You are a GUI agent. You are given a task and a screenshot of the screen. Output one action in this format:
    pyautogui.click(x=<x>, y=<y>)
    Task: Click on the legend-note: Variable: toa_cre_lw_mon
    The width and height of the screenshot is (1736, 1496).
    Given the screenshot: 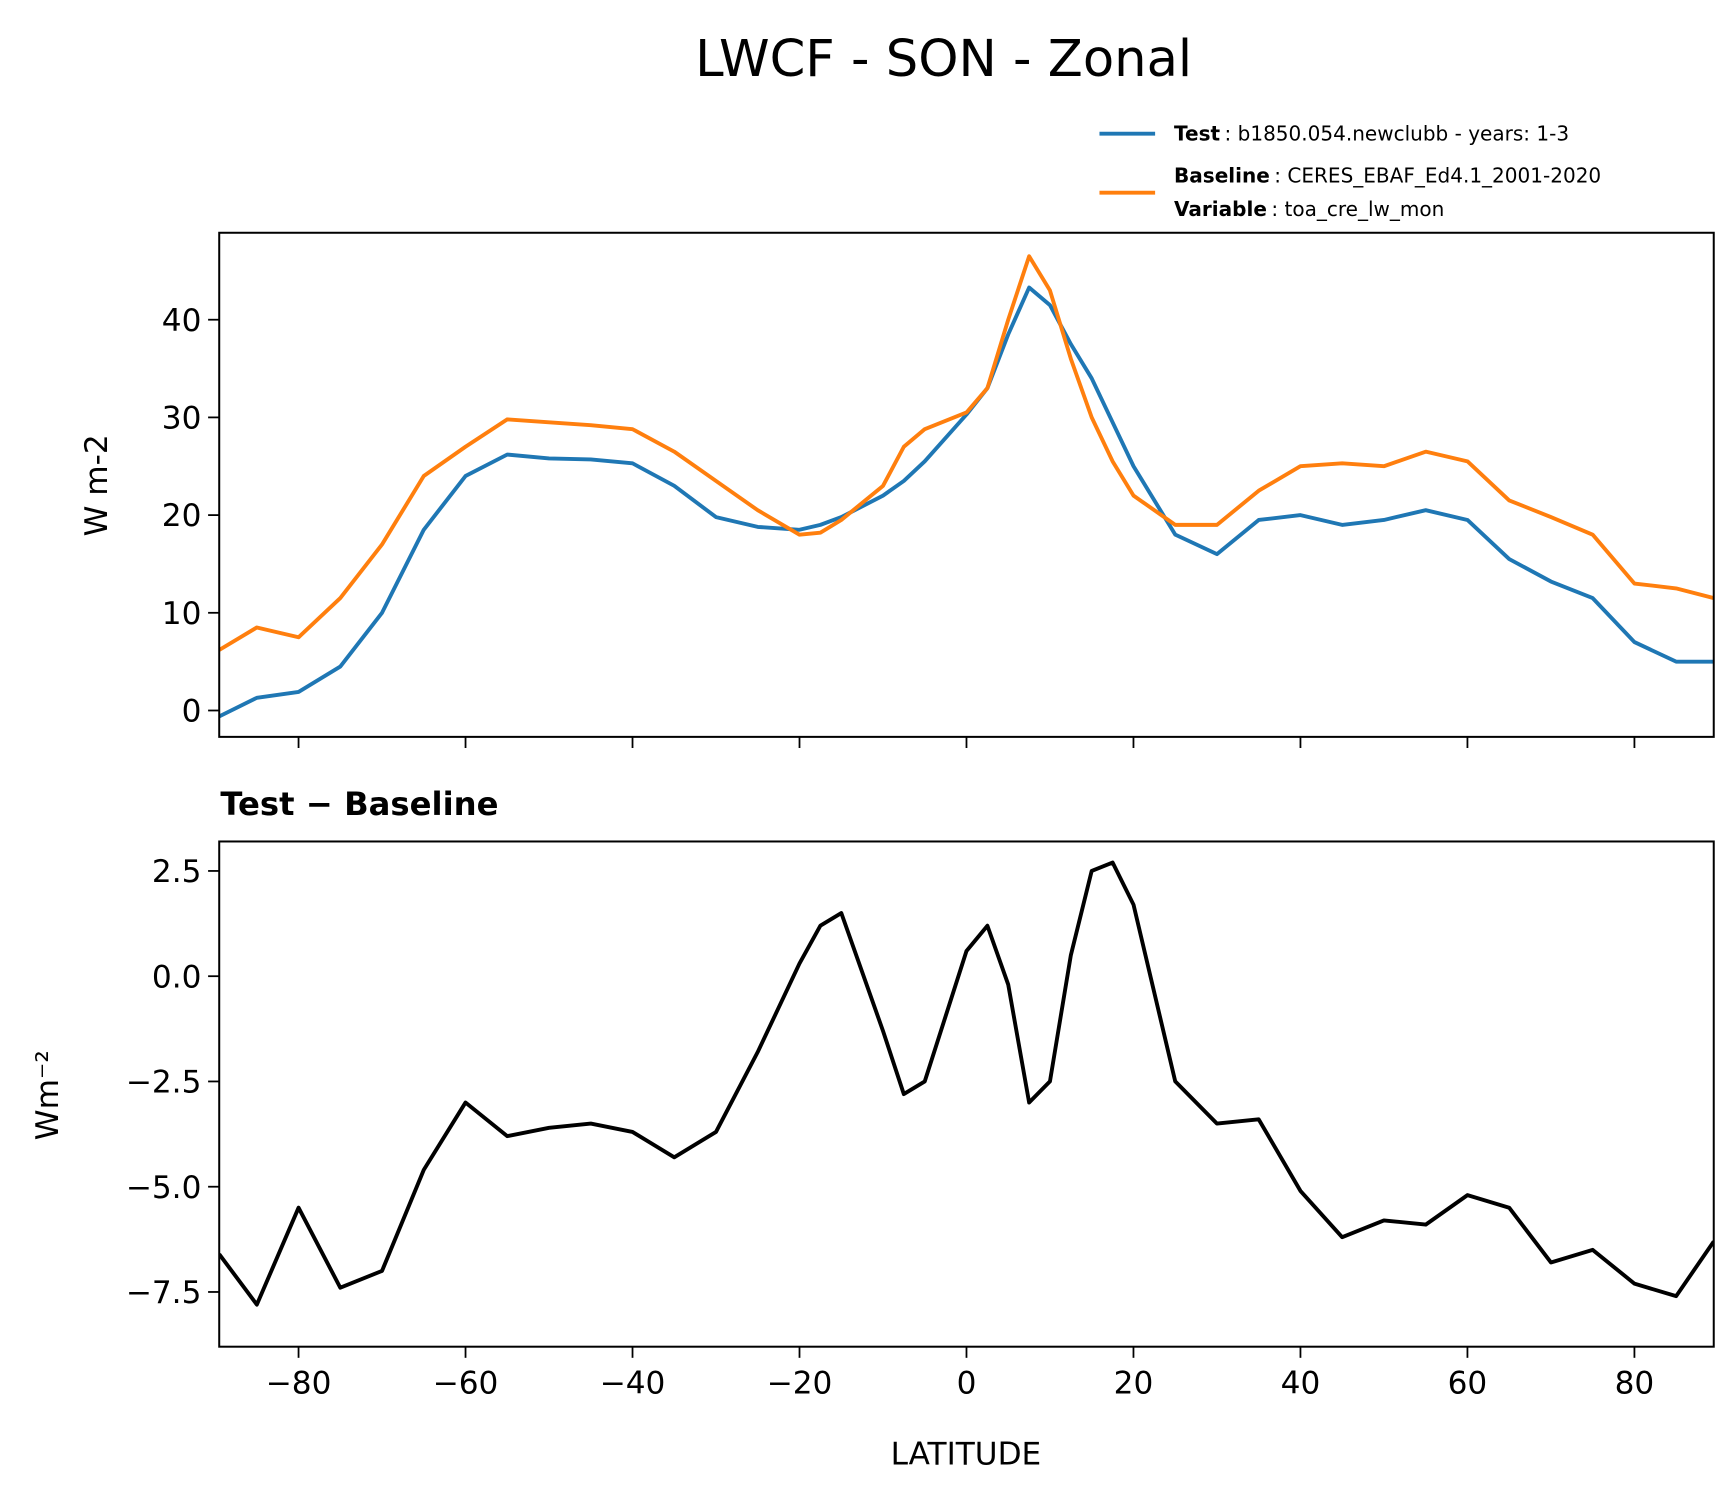 What is the action you would take?
    pyautogui.click(x=1309, y=209)
    